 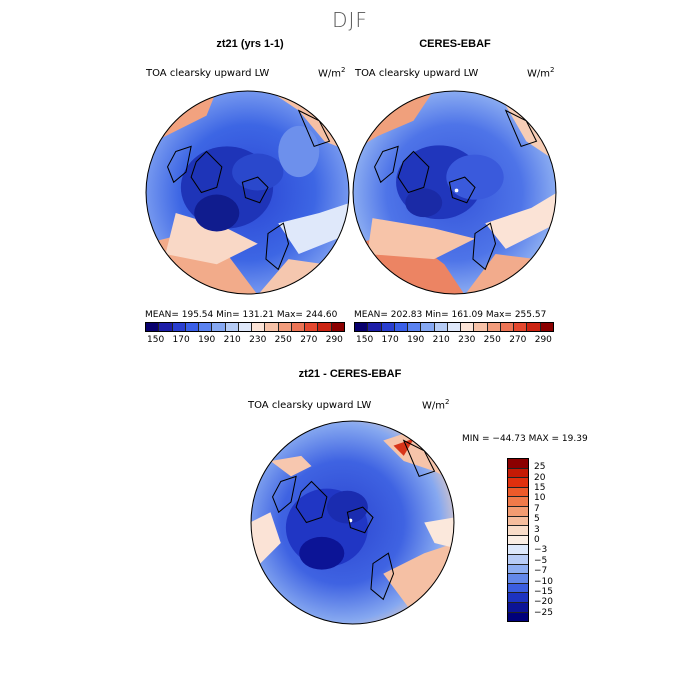 I want to click on colorbar-tick-label: −3, so click(x=541, y=550).